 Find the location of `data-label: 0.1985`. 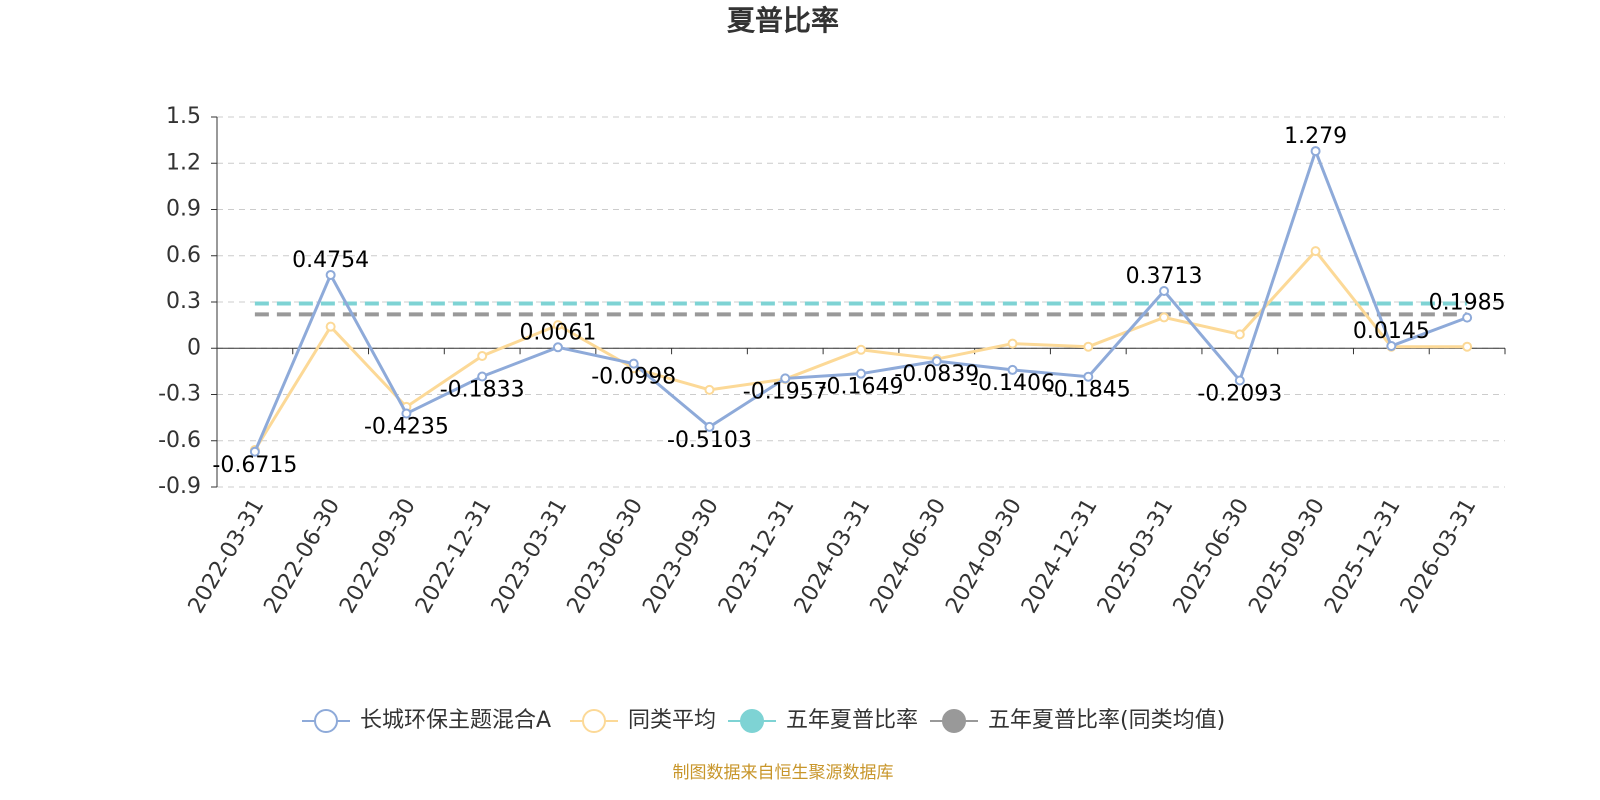

data-label: 0.1985 is located at coordinates (1467, 303).